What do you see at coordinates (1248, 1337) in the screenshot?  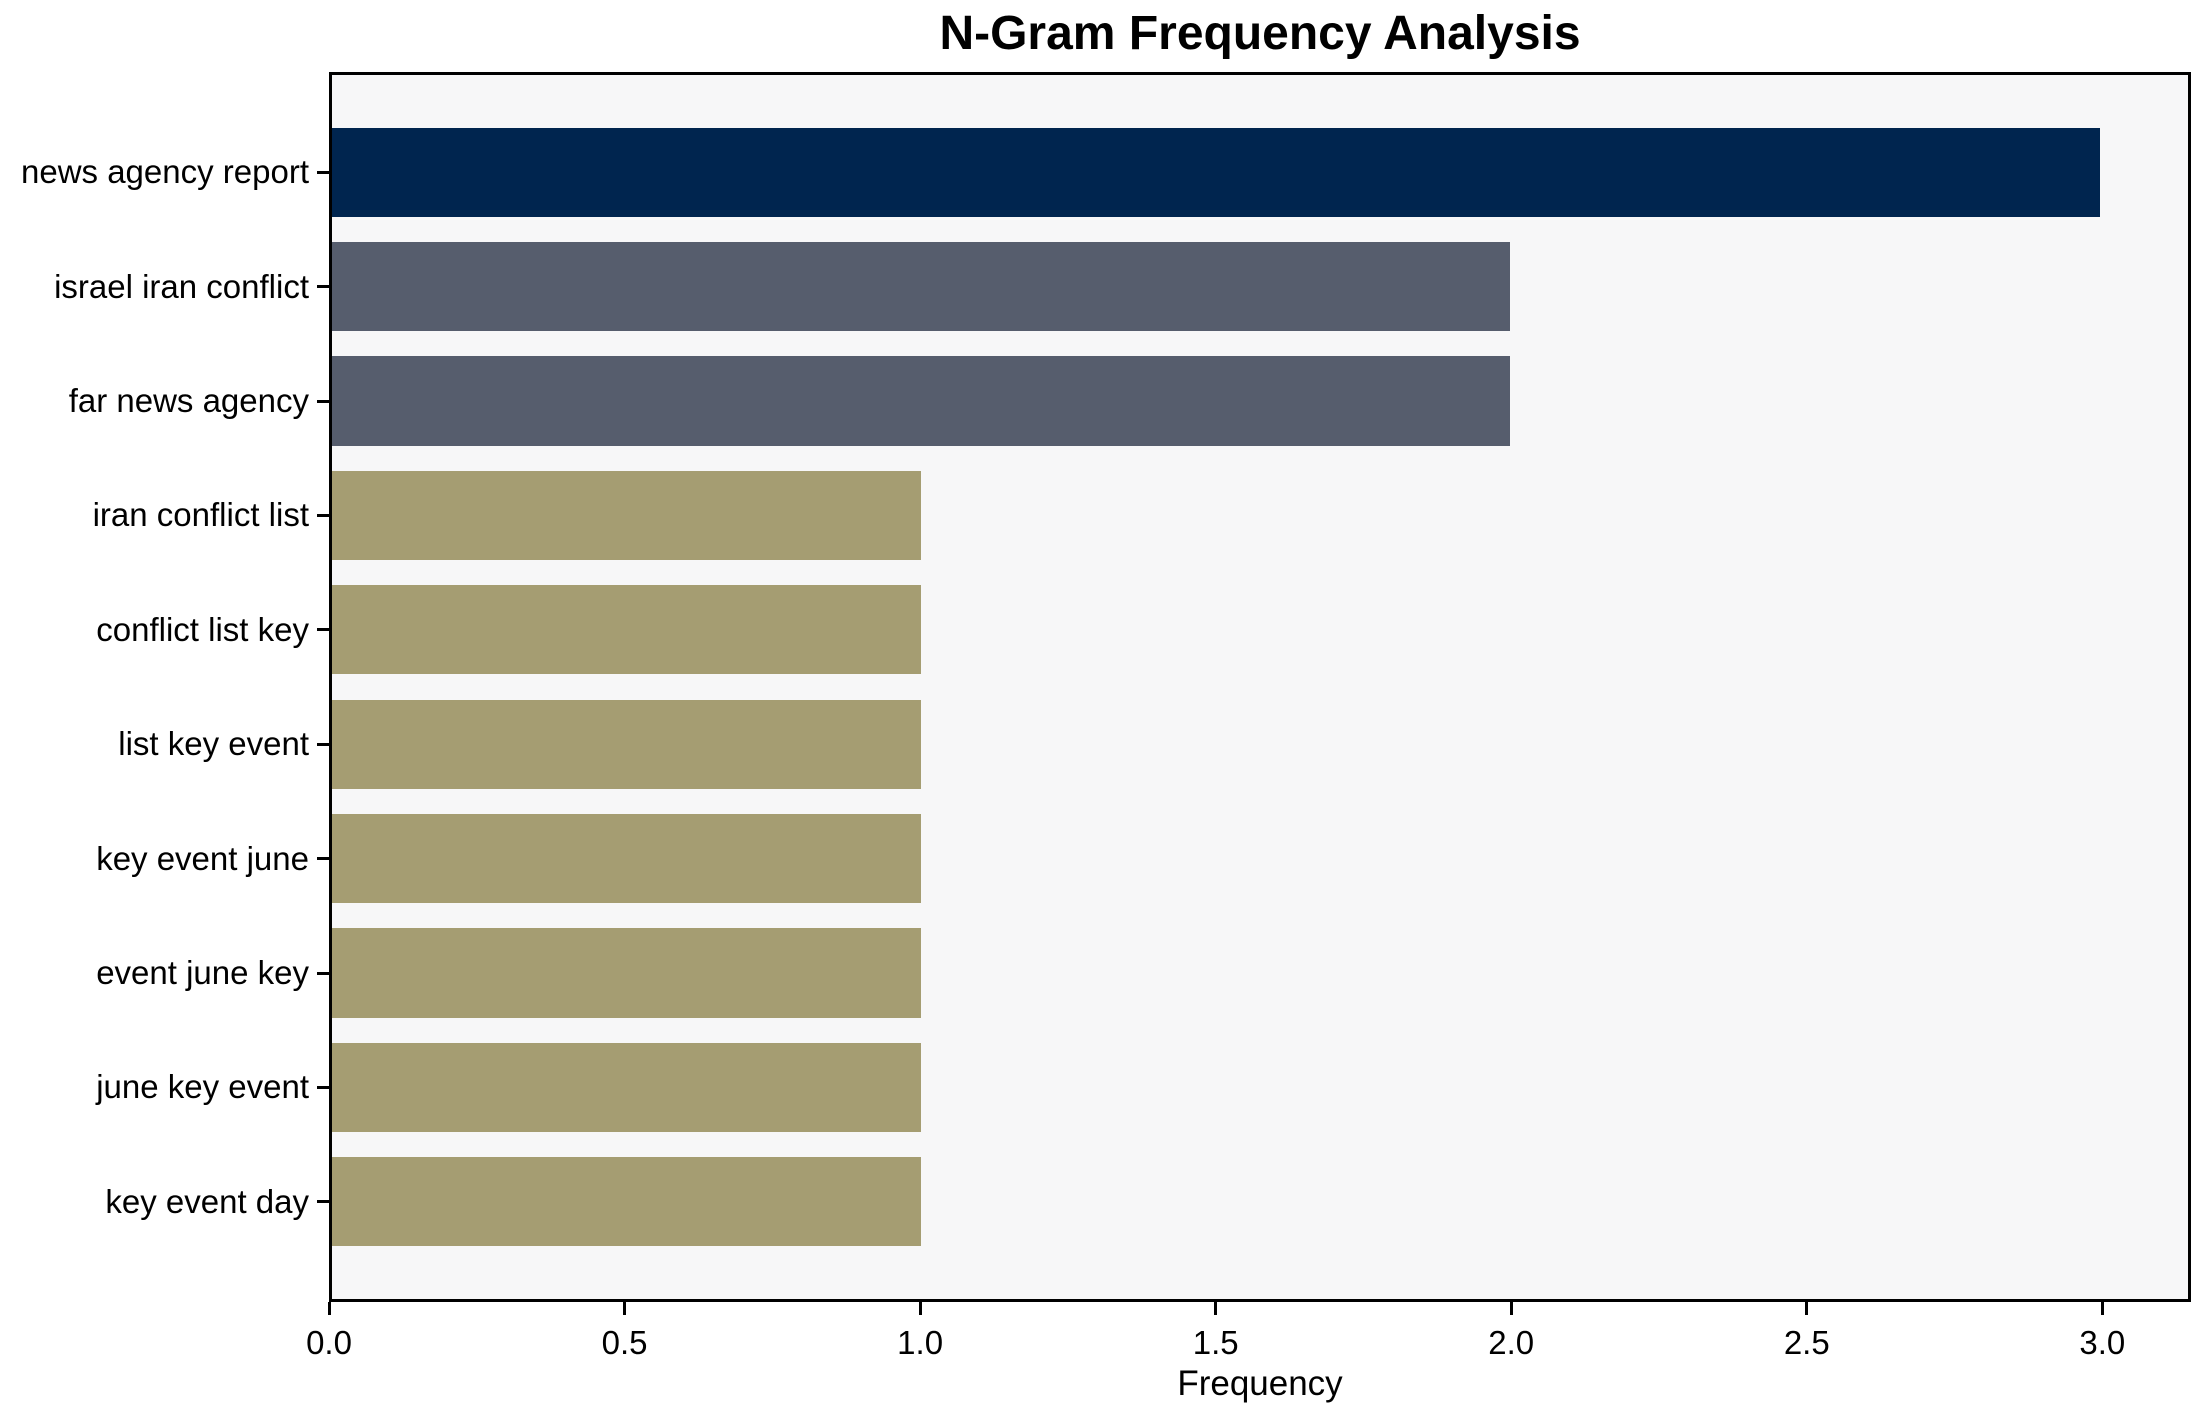 I see `x-axis: 0.0 0.5 1.0 1.5 2.0 2.5 3.0` at bounding box center [1248, 1337].